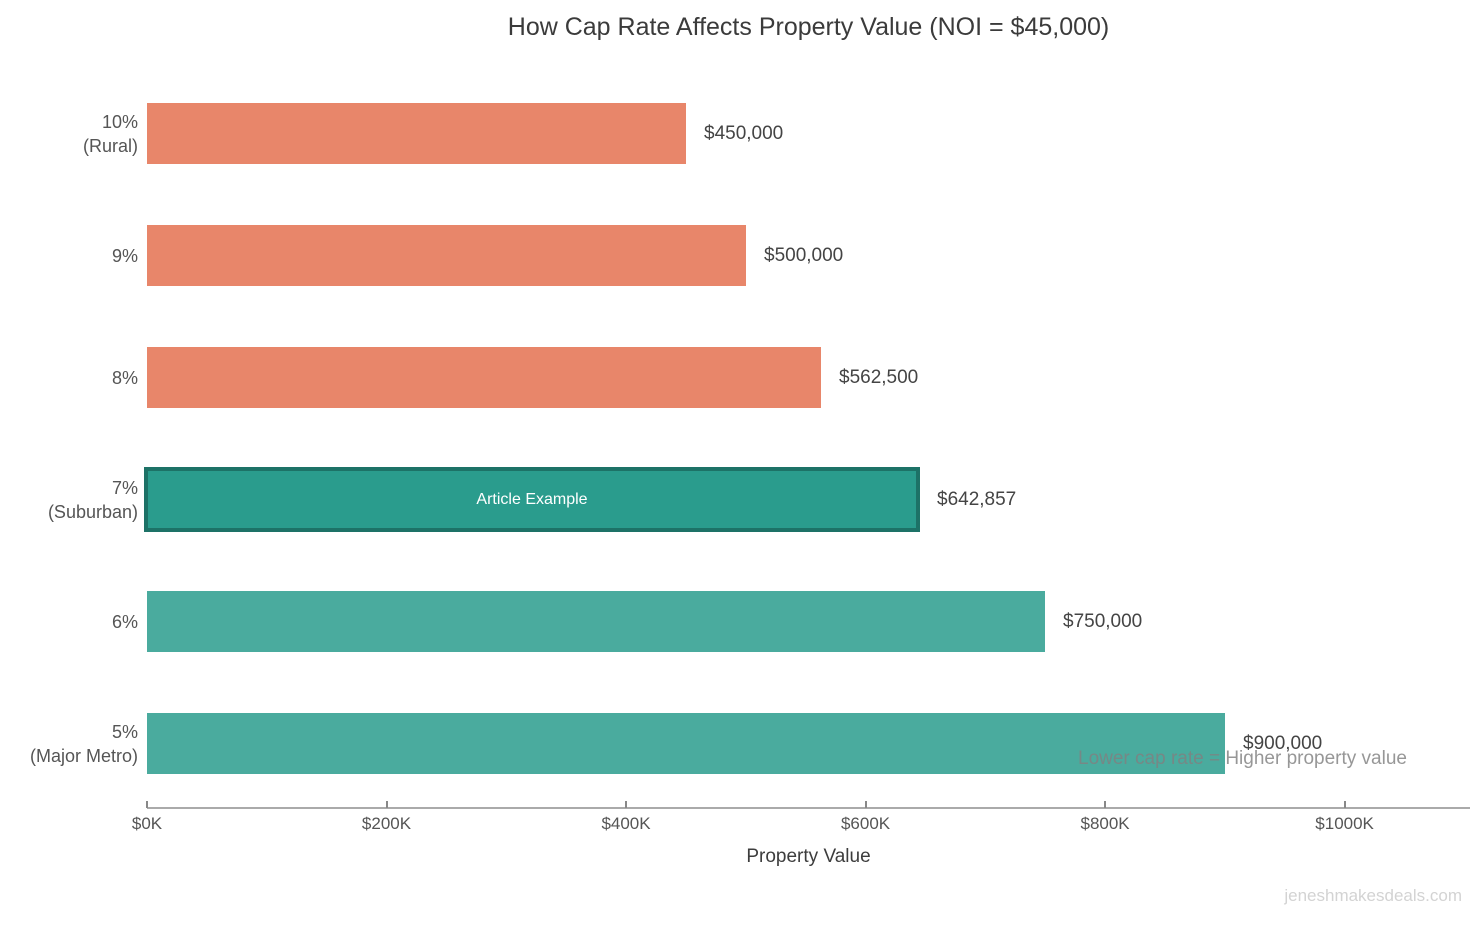  I want to click on bar-highlighted: Article Example, so click(532, 499).